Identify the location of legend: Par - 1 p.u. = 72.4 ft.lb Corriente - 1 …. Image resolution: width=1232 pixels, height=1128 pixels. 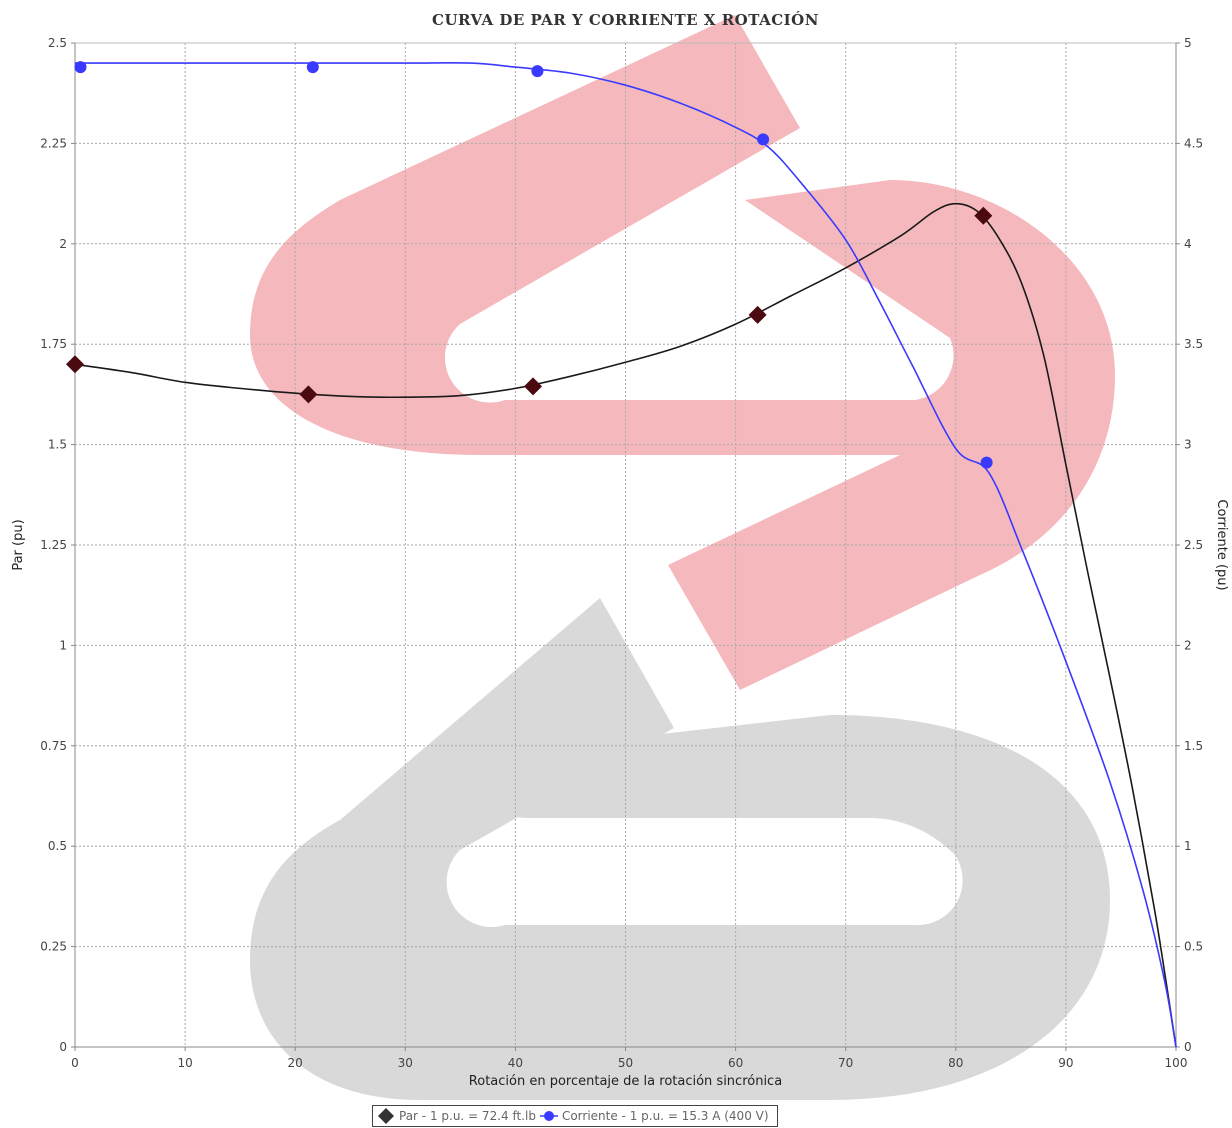
(575, 1116).